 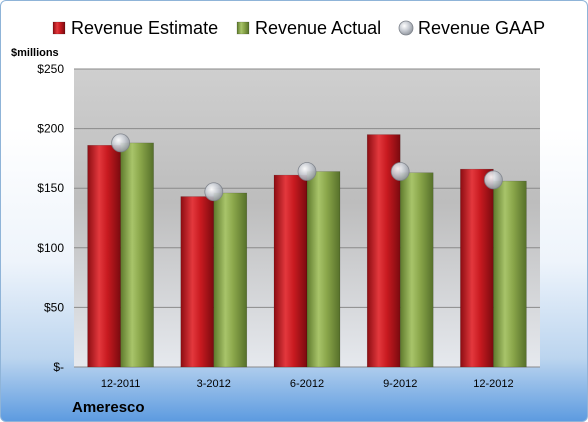 I want to click on legend-label: Revenue GAAP, so click(x=481, y=28).